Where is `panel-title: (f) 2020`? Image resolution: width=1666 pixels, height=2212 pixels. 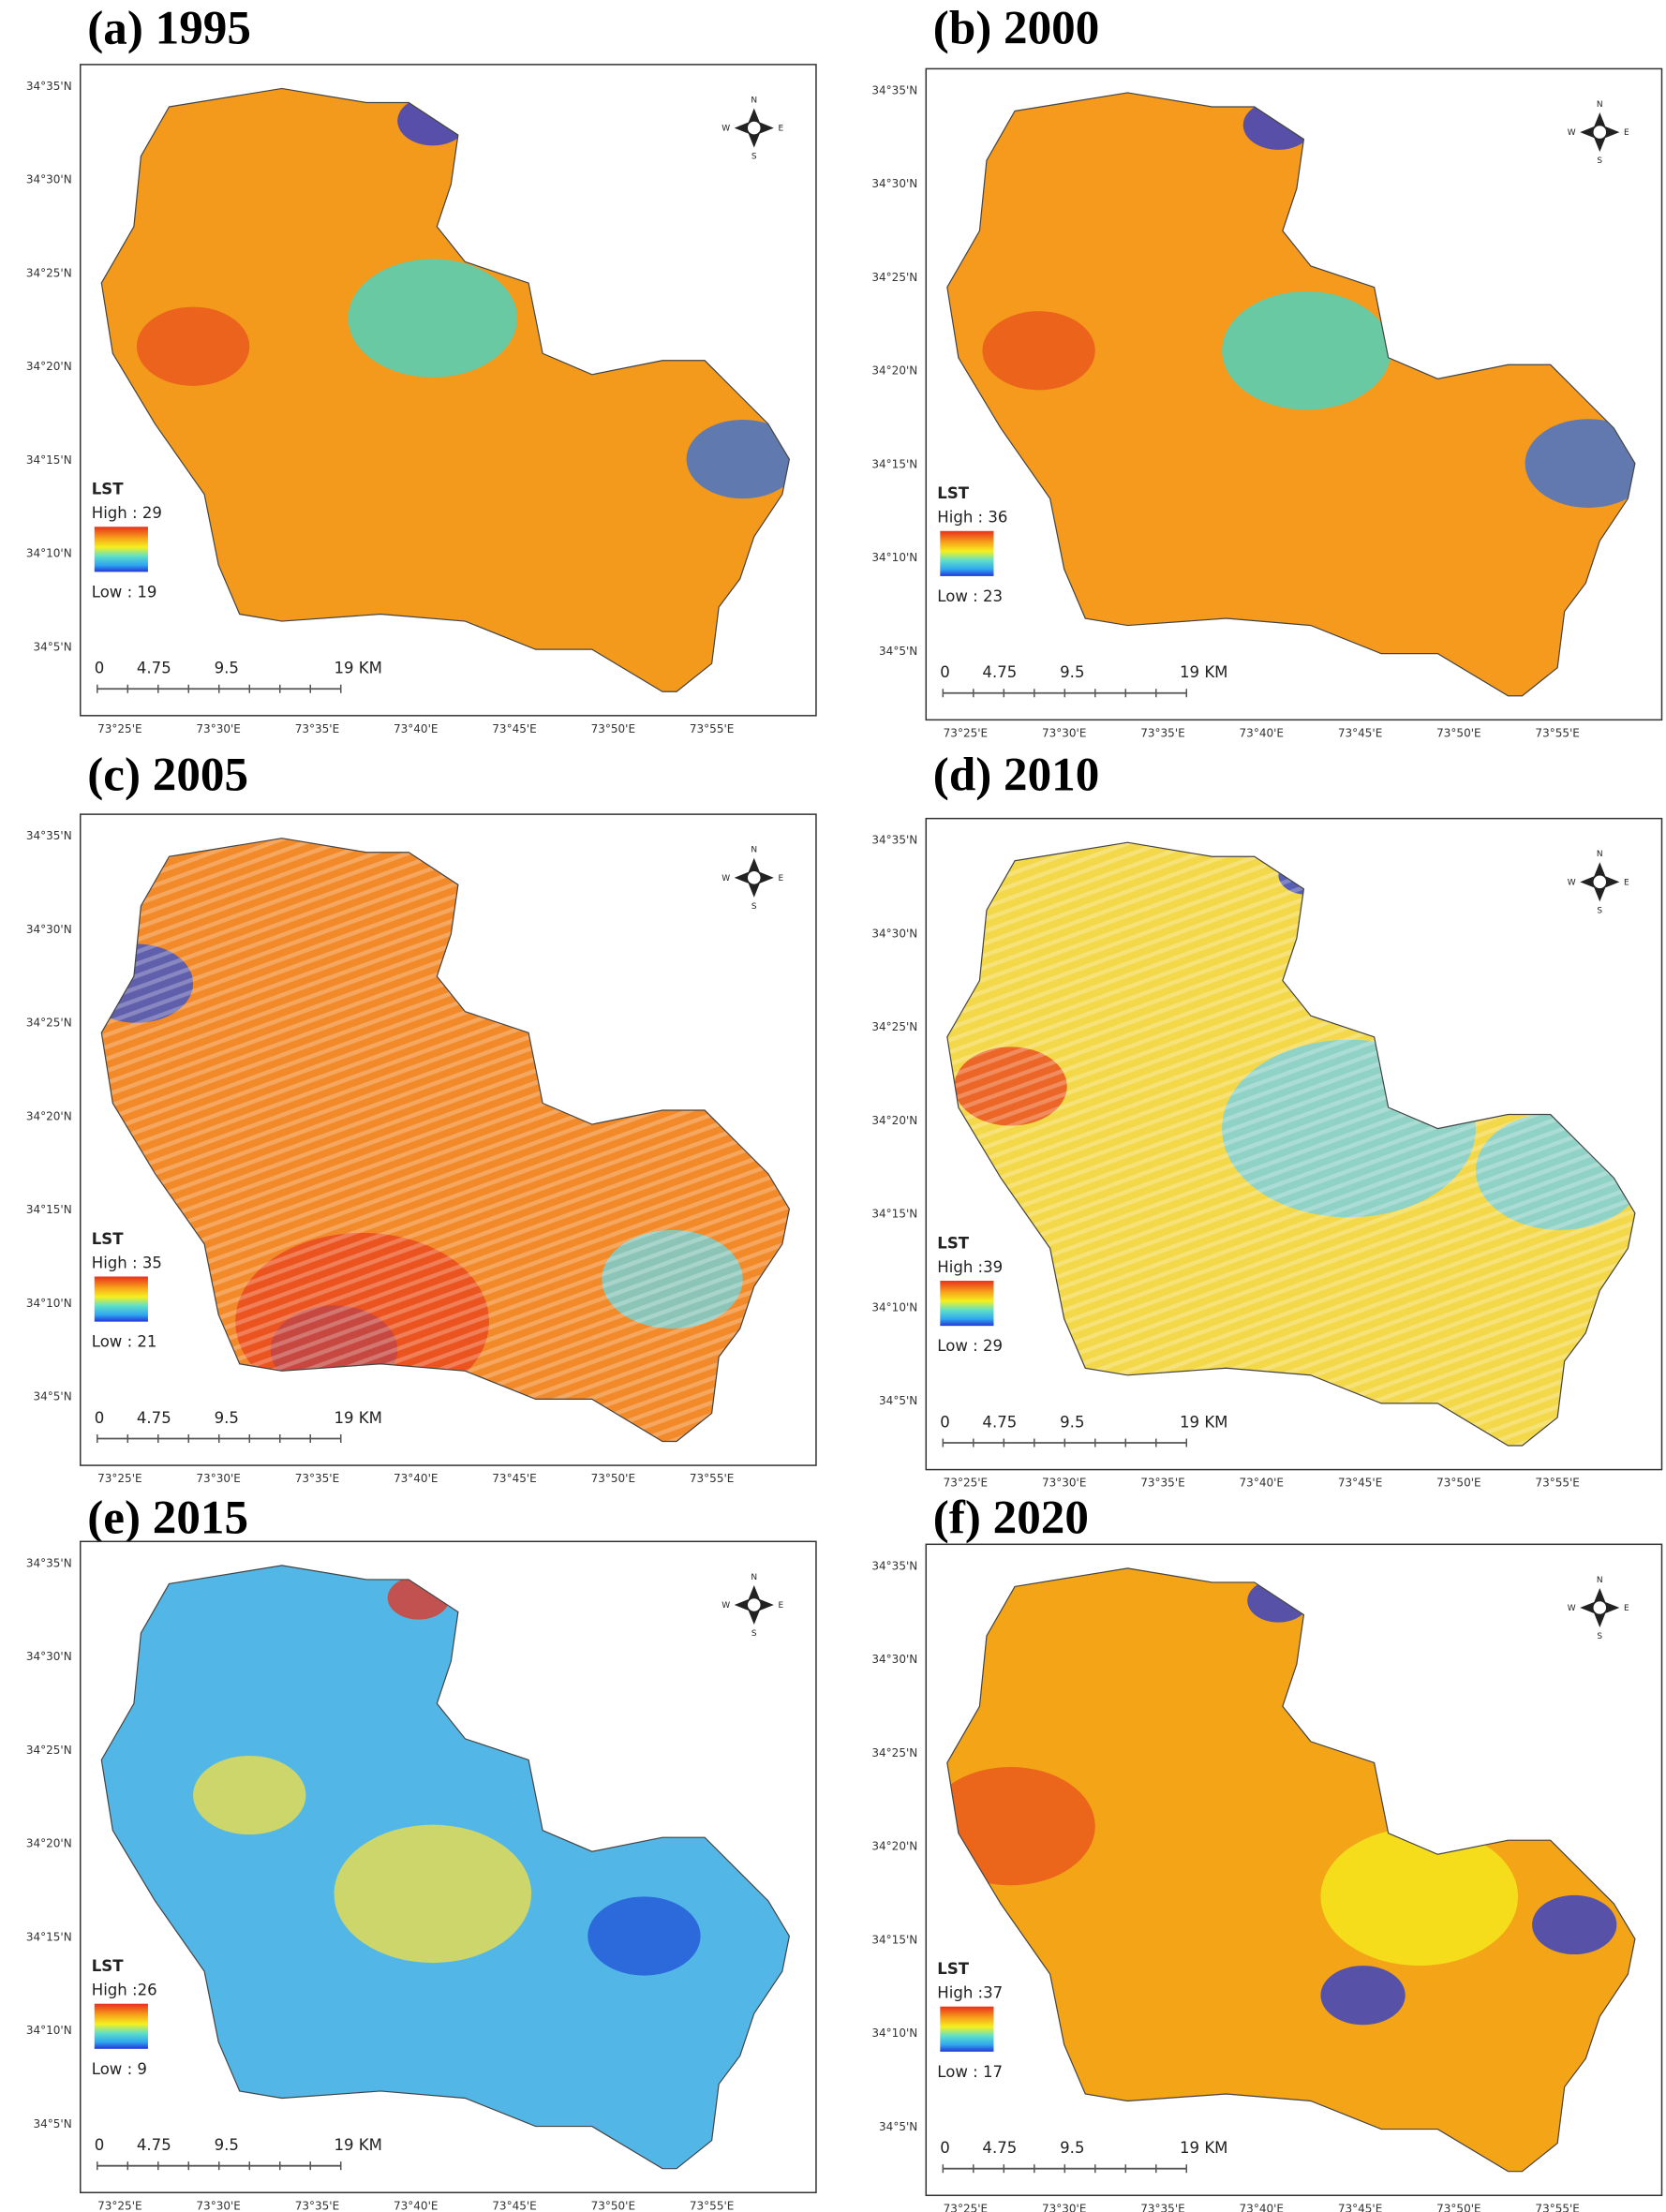
panel-title: (f) 2020 is located at coordinates (1011, 1517).